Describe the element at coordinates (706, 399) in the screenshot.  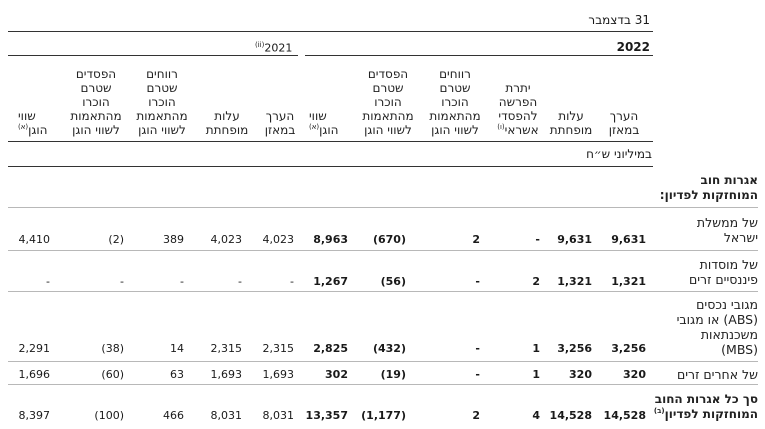
I see `row-label-total-line1: סך כל אגרות החוב` at that location.